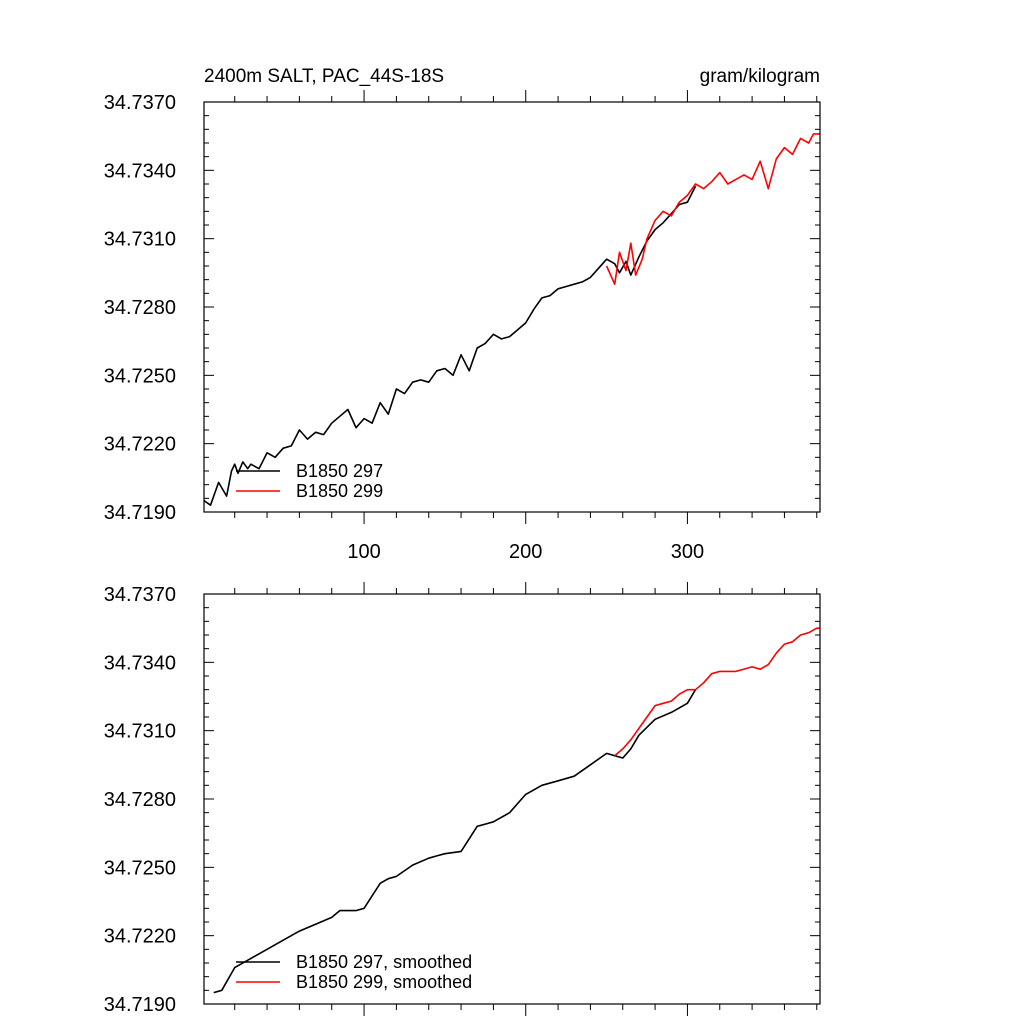  What do you see at coordinates (760, 76) in the screenshot?
I see `chart-units: gram/kilogram` at bounding box center [760, 76].